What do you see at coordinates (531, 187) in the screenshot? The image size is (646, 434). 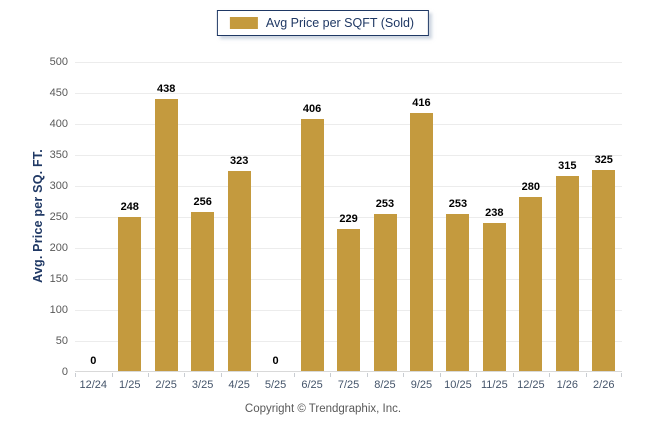 I see `bar-value-label: 280` at bounding box center [531, 187].